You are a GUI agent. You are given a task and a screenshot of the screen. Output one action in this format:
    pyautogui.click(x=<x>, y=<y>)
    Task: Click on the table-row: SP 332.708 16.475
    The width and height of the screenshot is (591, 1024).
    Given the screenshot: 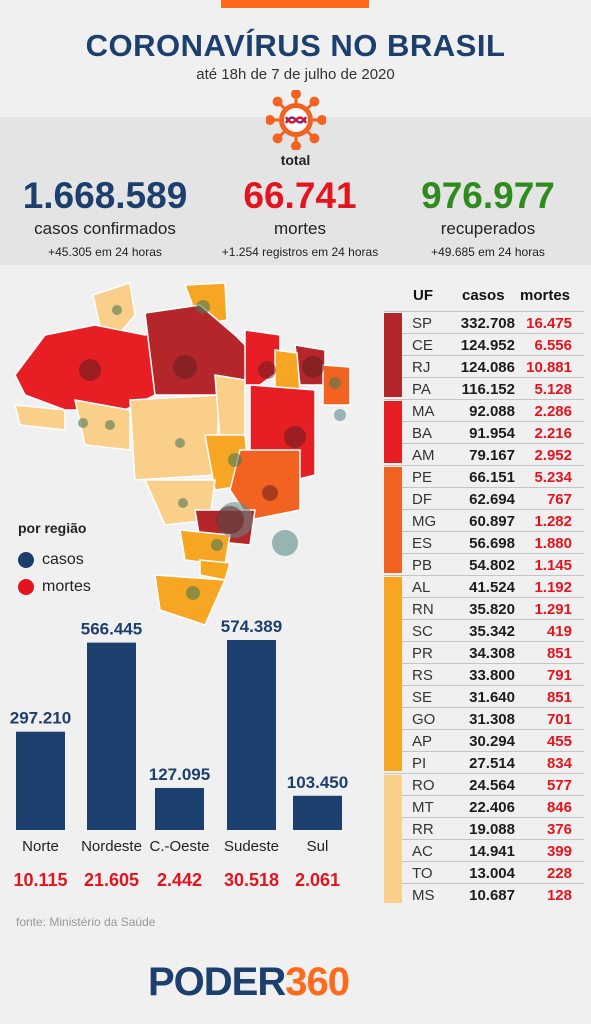 What is the action you would take?
    pyautogui.click(x=484, y=322)
    